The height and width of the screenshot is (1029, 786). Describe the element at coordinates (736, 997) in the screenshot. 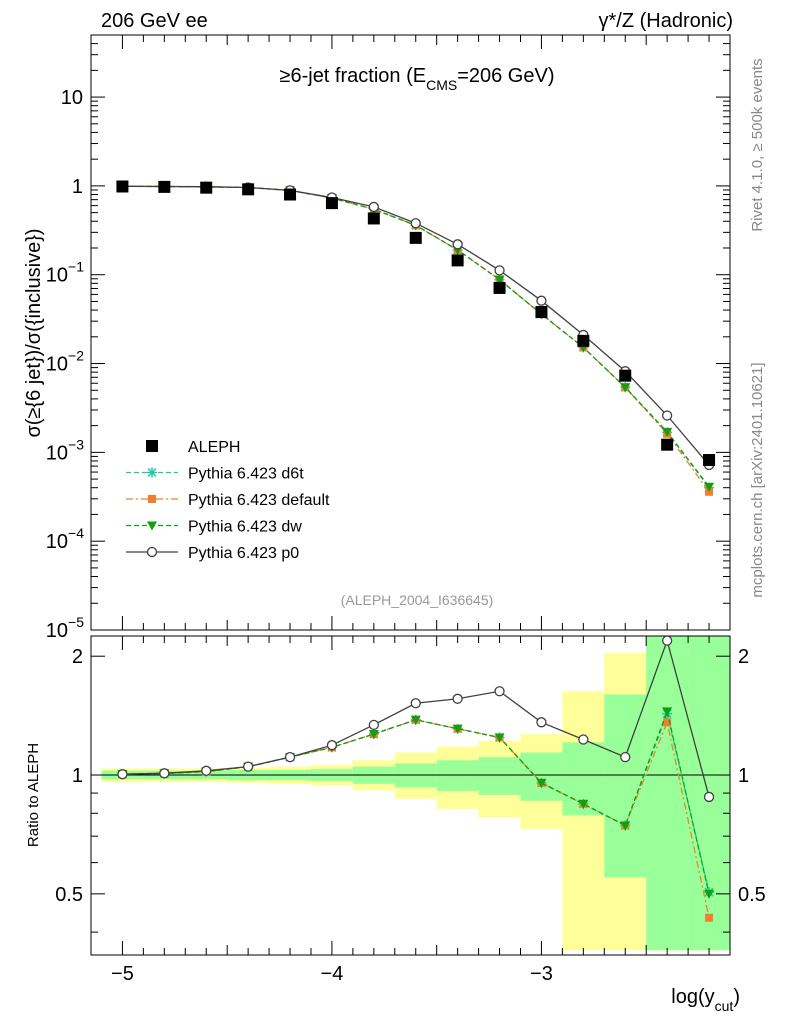

I see `xlabel-end: )` at that location.